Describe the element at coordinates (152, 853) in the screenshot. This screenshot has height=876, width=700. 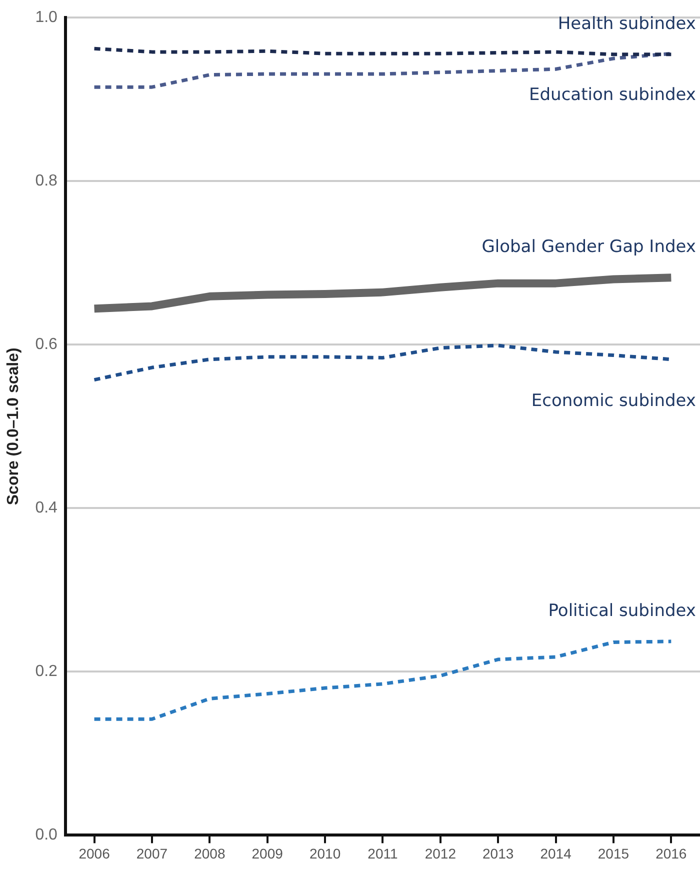
I see `x-tick-label: 2007` at that location.